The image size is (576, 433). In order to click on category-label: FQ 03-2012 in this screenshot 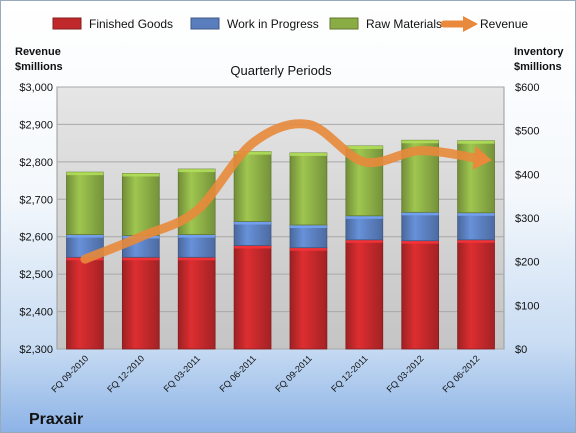, I will do `click(405, 373)`.